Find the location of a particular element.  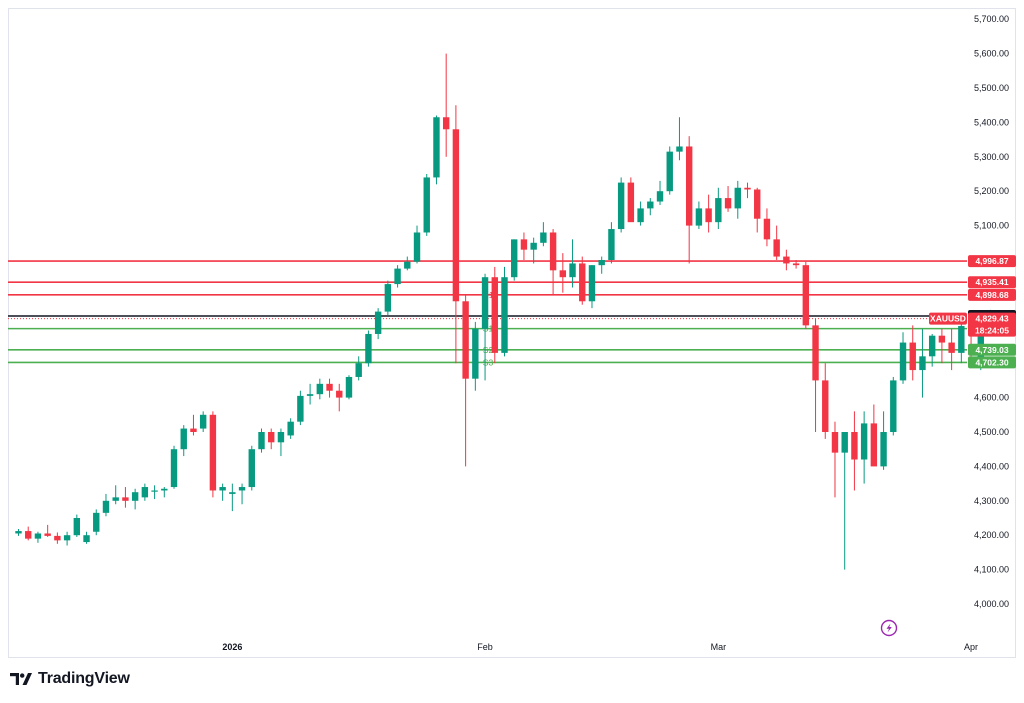

last-price-tag-label: 4,829.43 is located at coordinates (991, 319).